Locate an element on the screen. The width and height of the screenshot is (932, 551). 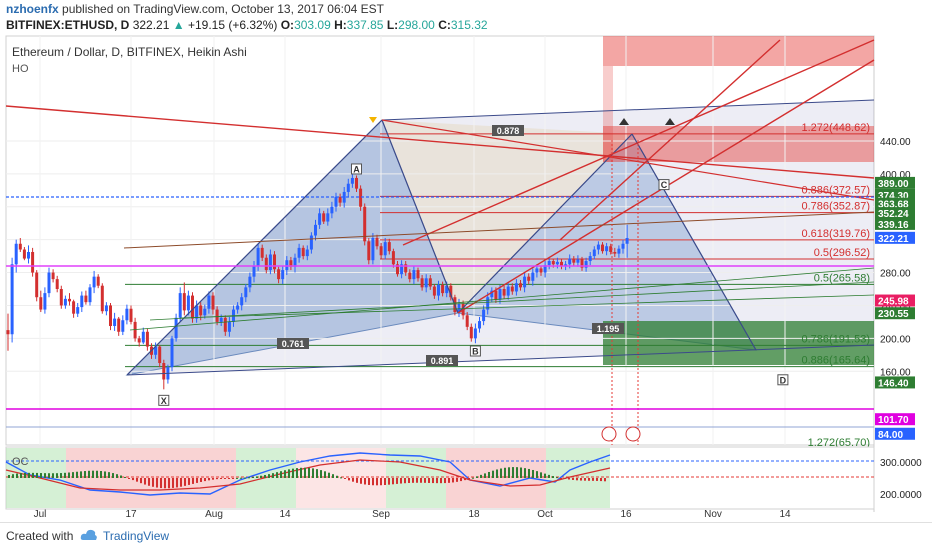
author-name: nzhoenfx is located at coordinates (32, 9).